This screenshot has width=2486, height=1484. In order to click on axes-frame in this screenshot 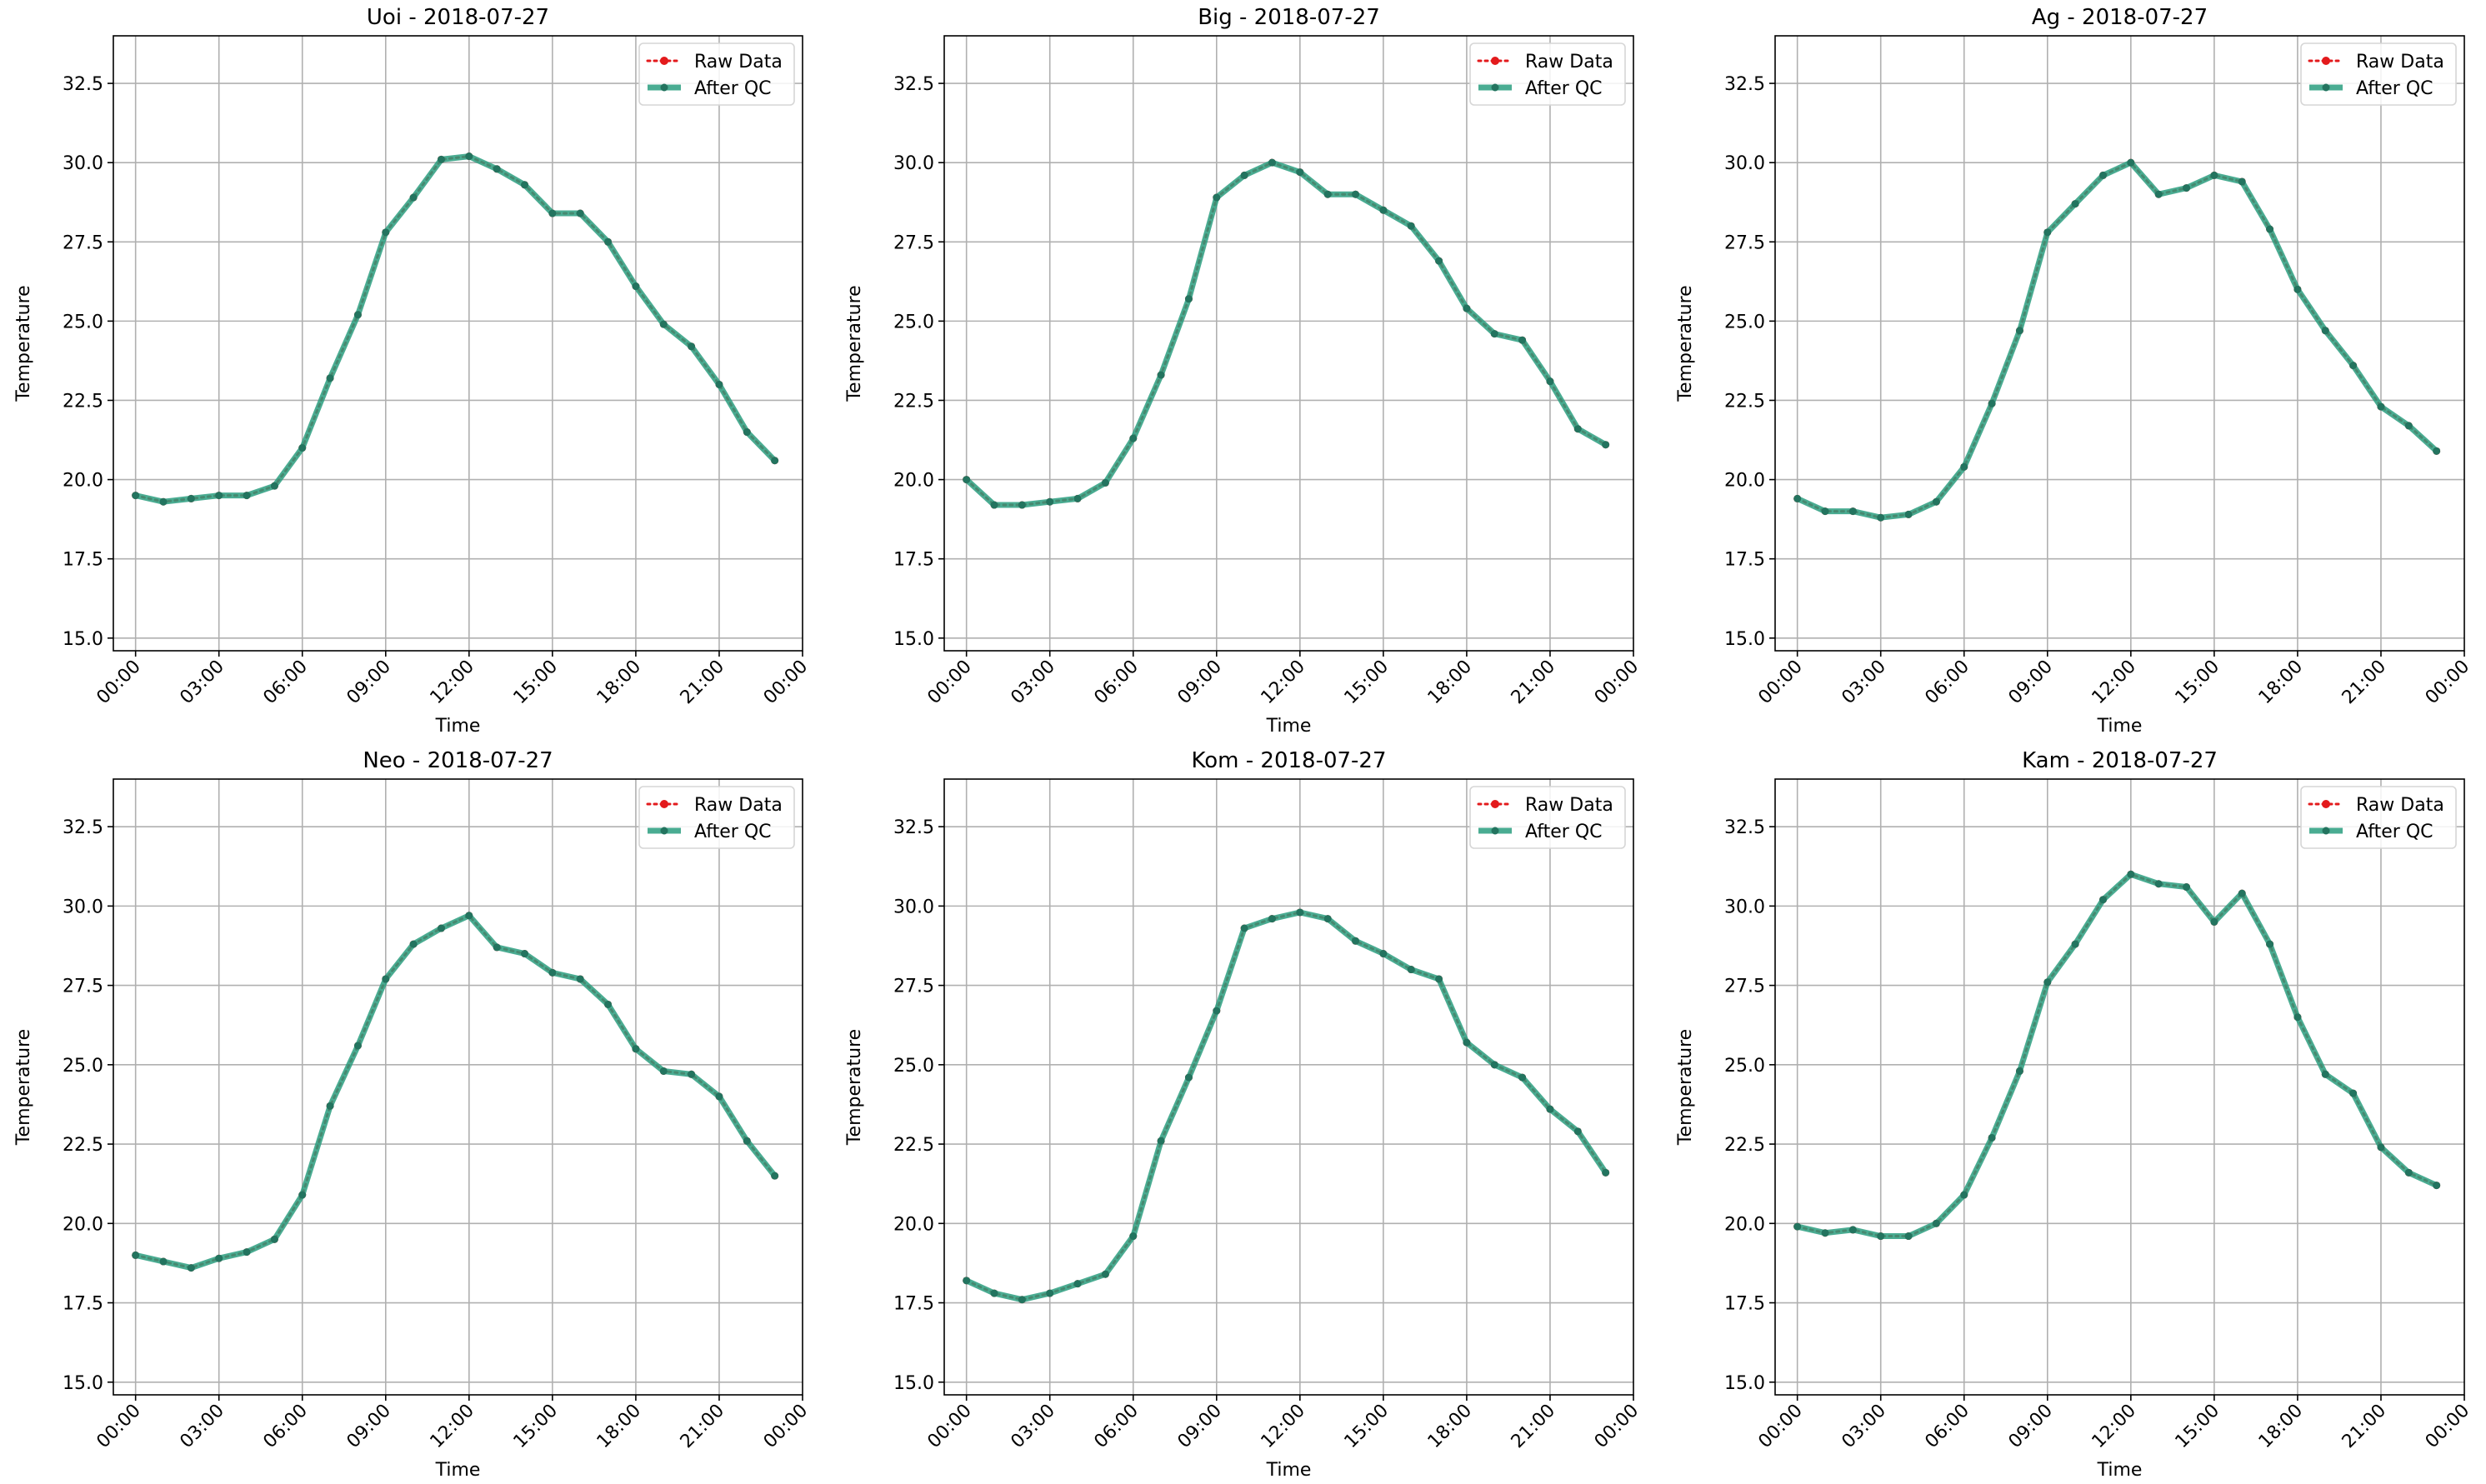, I will do `click(2119, 343)`.